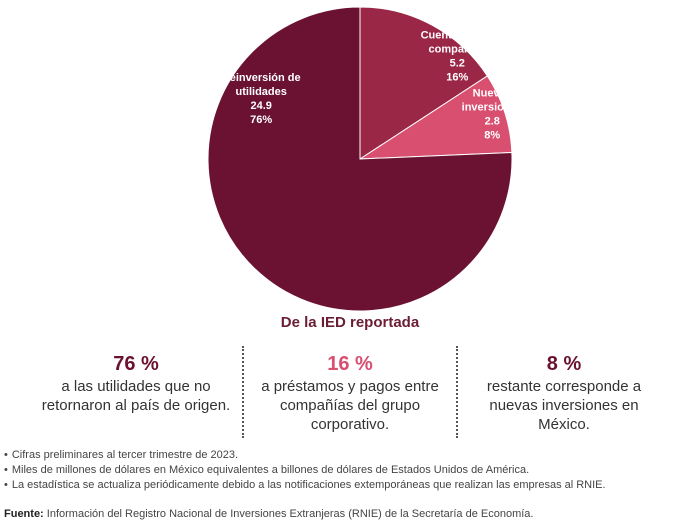 The image size is (700, 532). Describe the element at coordinates (350, 322) in the screenshot. I see `chart-caption: De la IED reportada` at that location.